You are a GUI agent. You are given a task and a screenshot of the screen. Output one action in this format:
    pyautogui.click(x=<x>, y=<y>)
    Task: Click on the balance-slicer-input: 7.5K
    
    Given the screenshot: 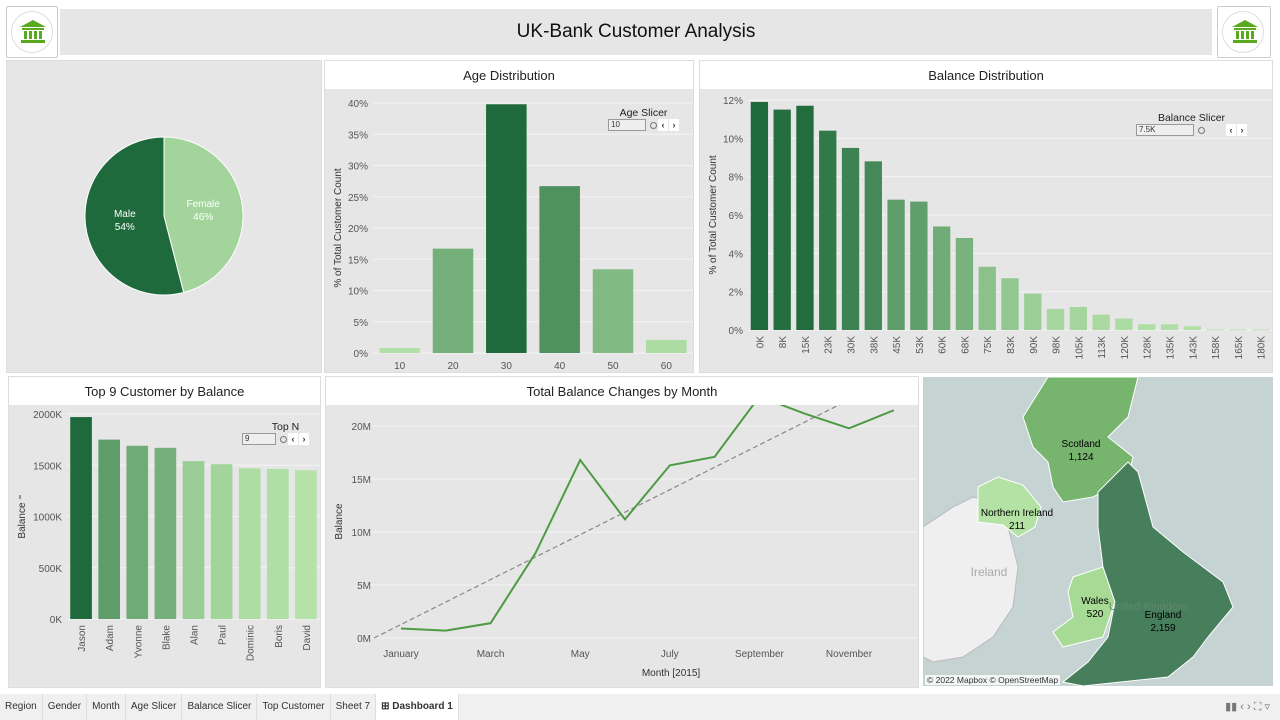 What is the action you would take?
    pyautogui.click(x=1165, y=130)
    